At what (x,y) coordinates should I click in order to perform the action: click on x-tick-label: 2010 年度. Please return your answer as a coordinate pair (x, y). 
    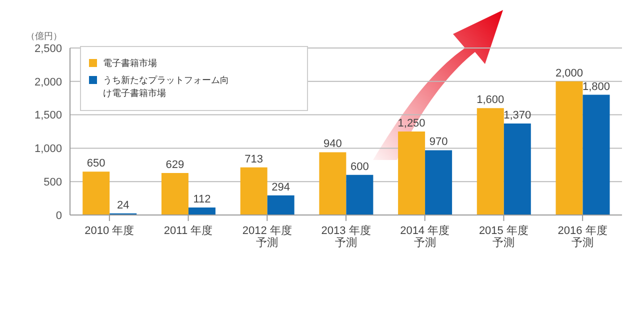
    Looking at the image, I should click on (110, 231).